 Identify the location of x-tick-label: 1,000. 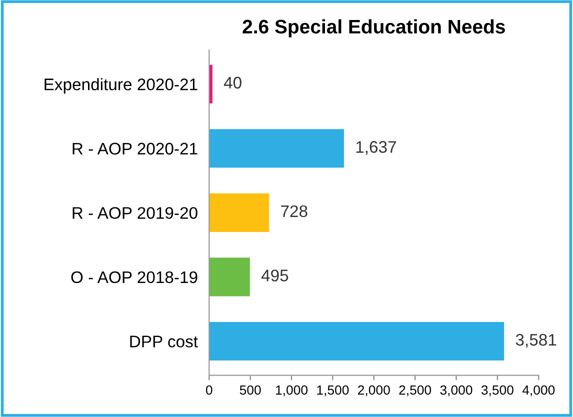
(292, 390).